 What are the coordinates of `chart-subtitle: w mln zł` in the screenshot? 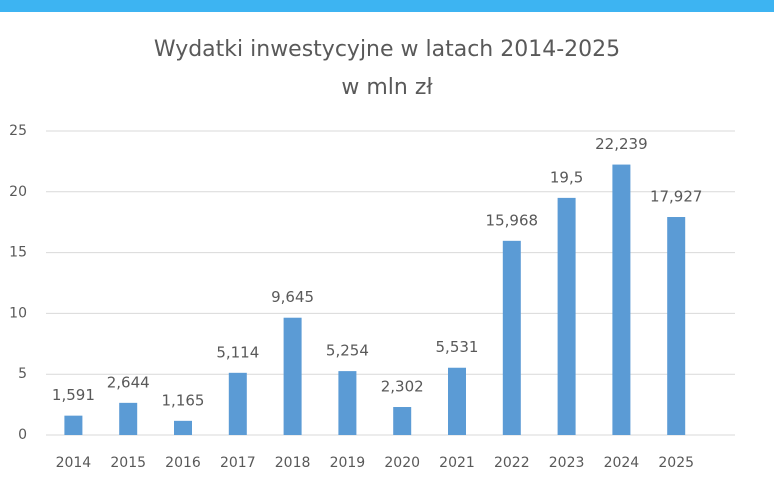 It's located at (387, 87).